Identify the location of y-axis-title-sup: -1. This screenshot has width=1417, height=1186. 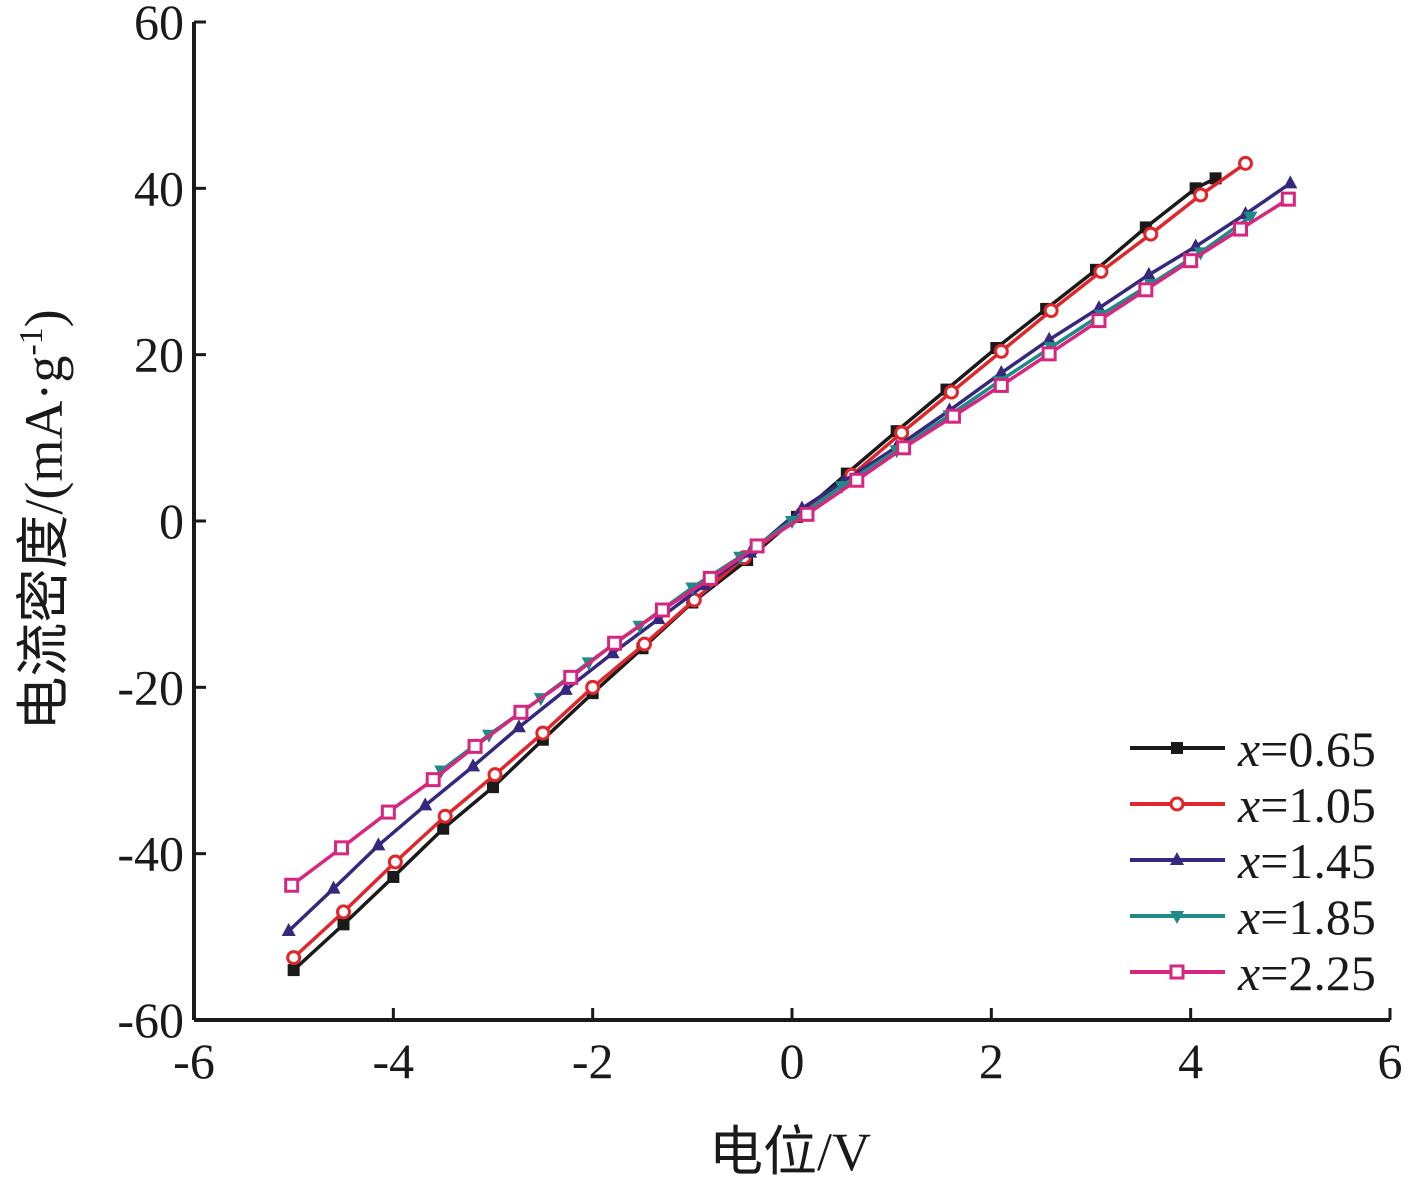
(31, 341).